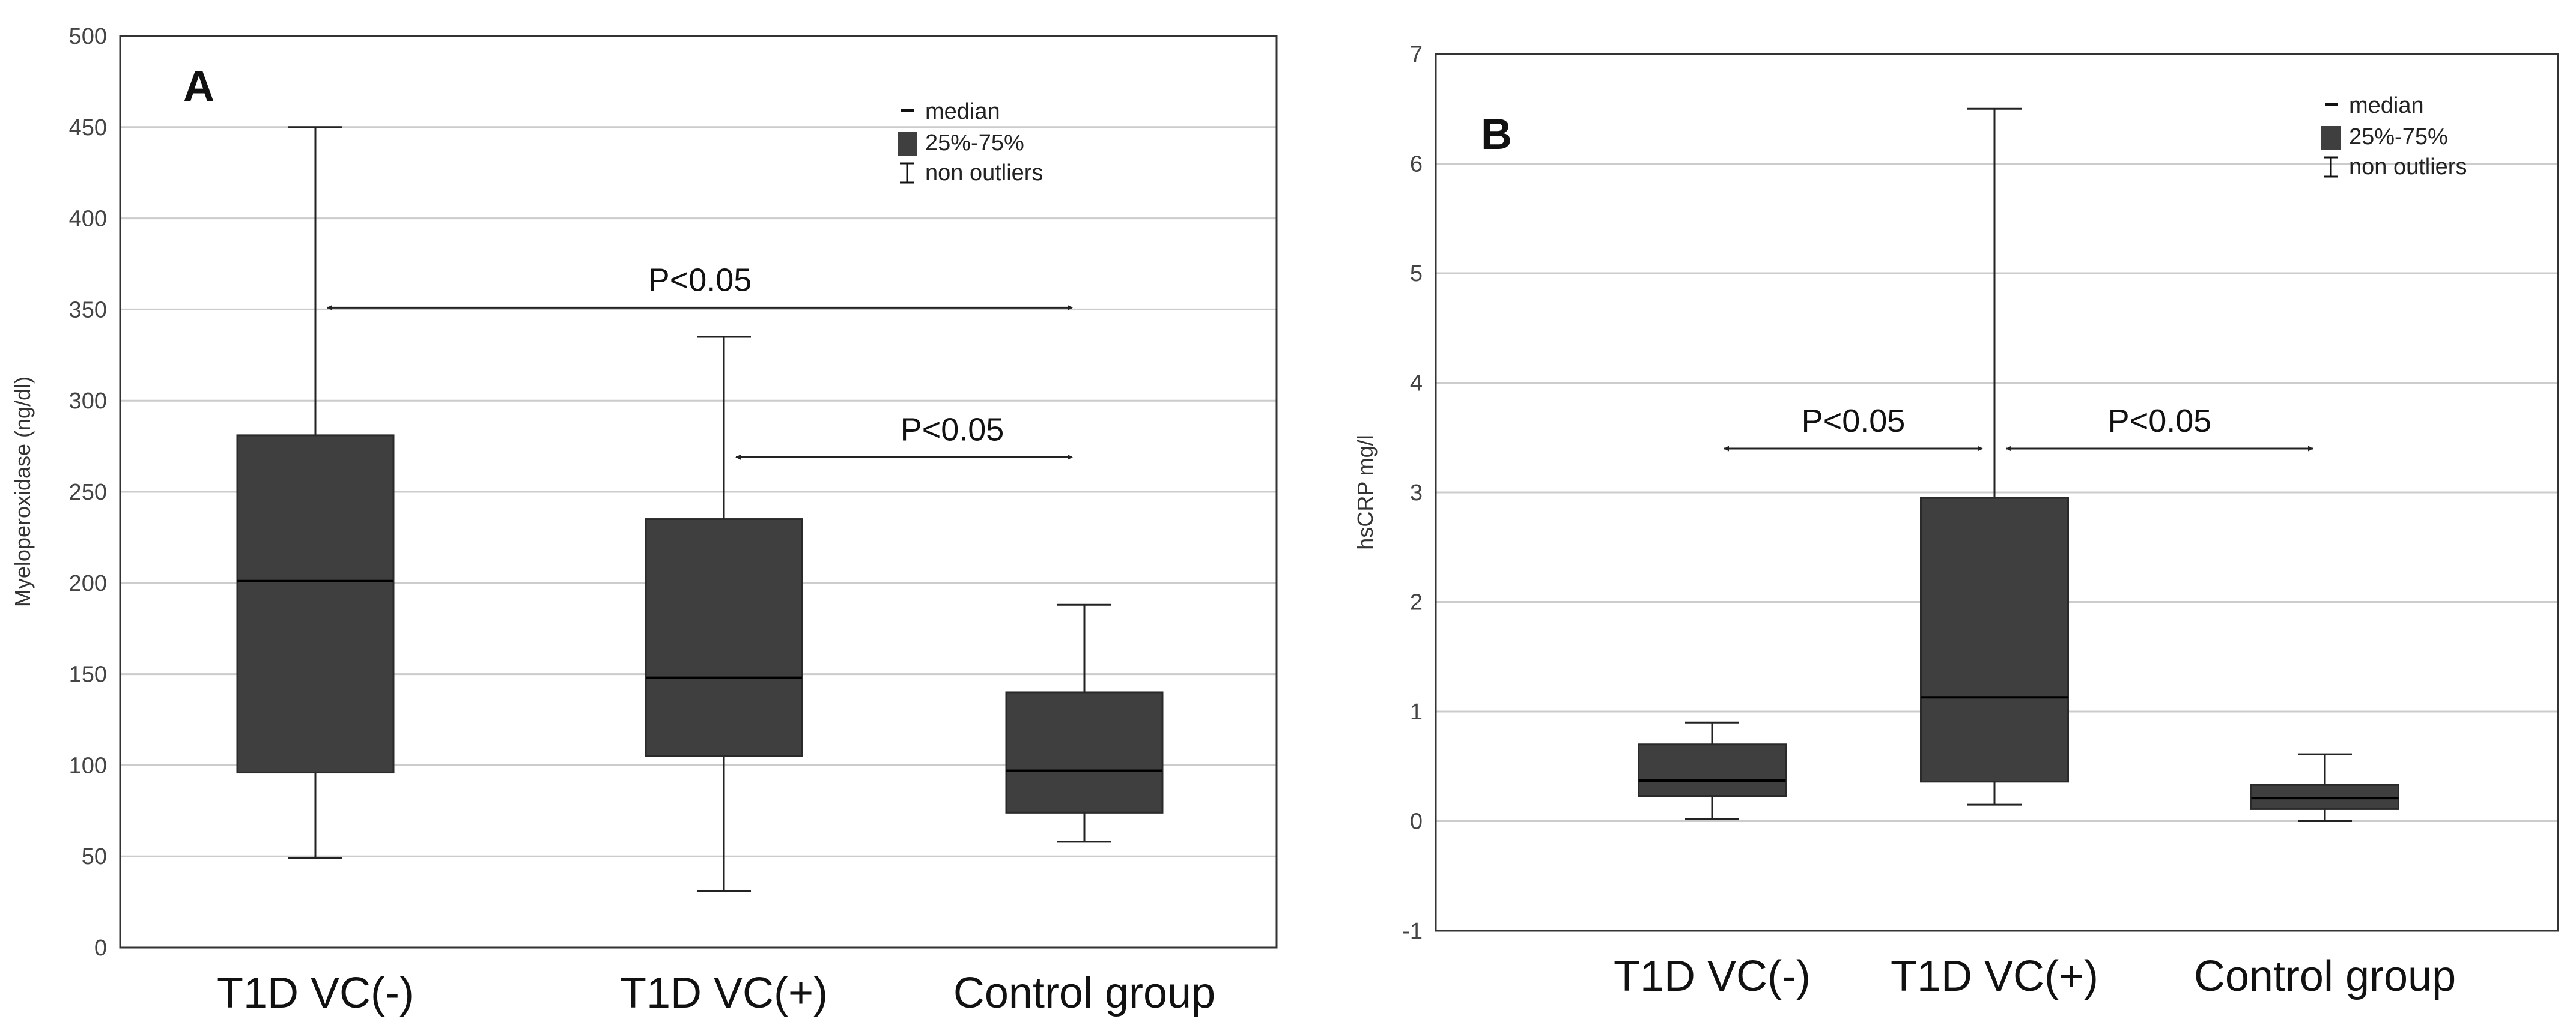 This screenshot has width=2576, height=1031. Describe the element at coordinates (88, 765) in the screenshot. I see `y-tick-label: 100` at that location.